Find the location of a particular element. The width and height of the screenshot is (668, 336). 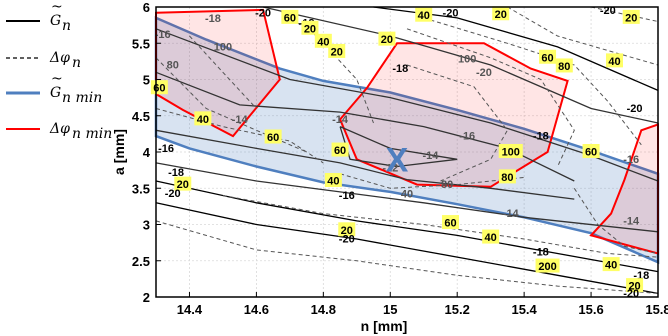

contour-label-16: 80 is located at coordinates (564, 67).